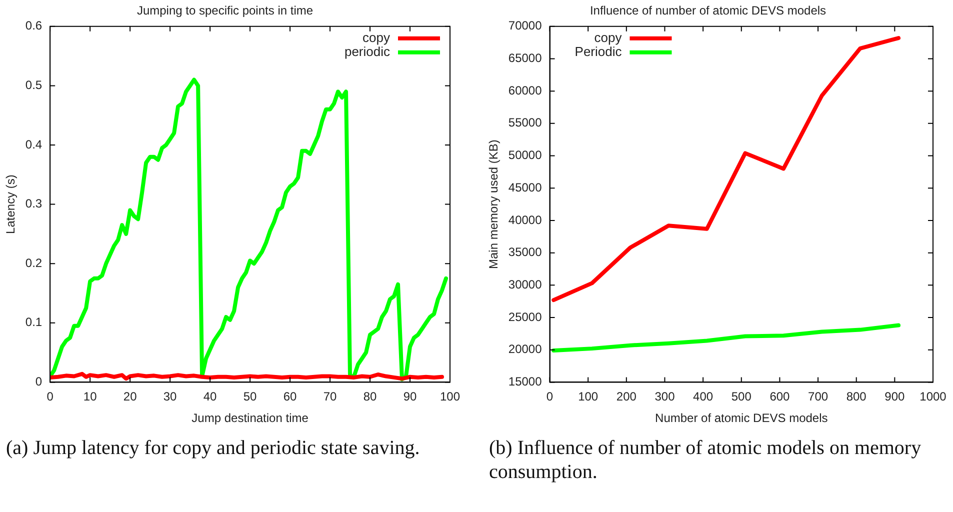  I want to click on text: (b) Influence of number of atomic models on memory consumption., so click(705, 460).